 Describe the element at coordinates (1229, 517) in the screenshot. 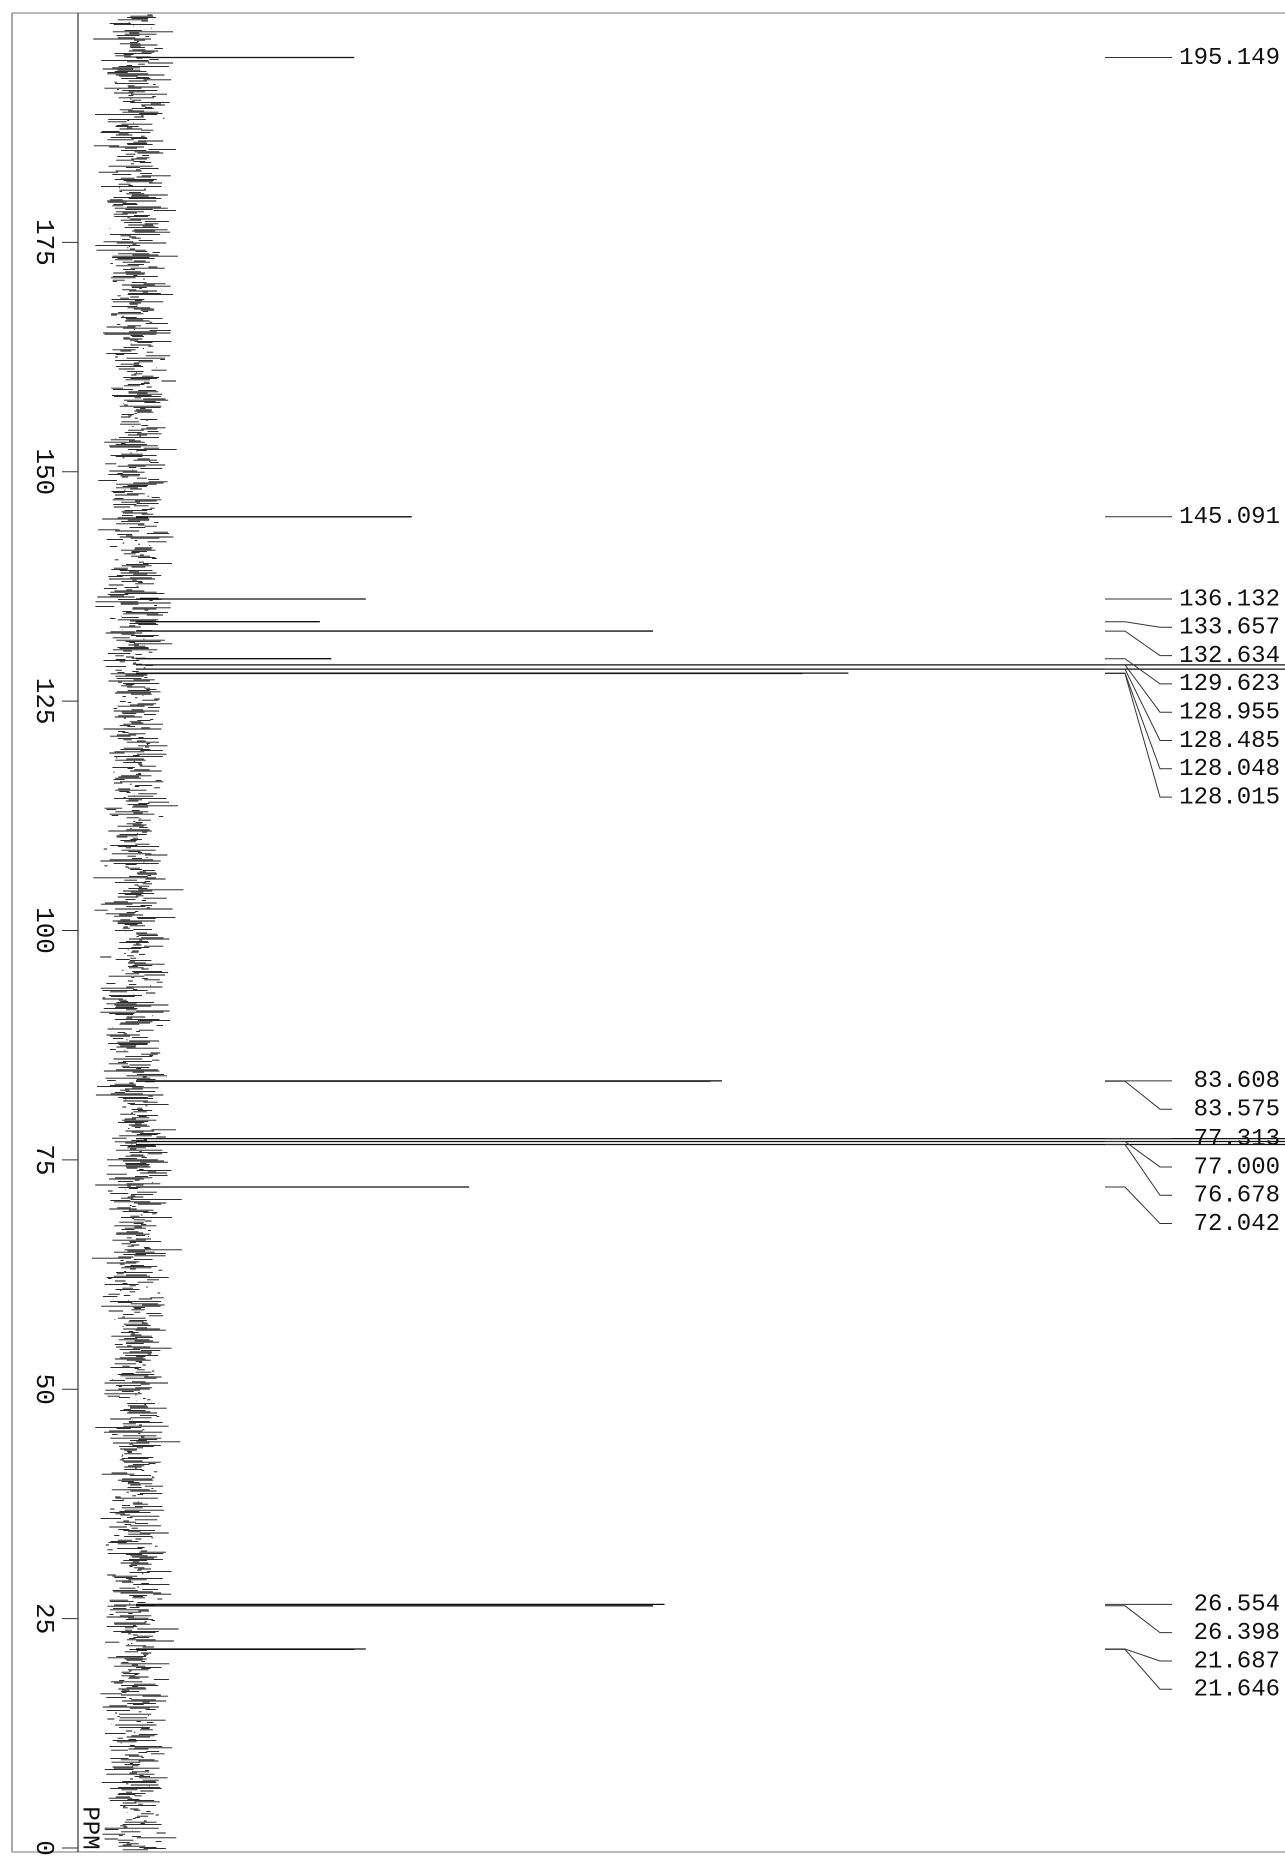

I see `peak-label: 145.091` at that location.